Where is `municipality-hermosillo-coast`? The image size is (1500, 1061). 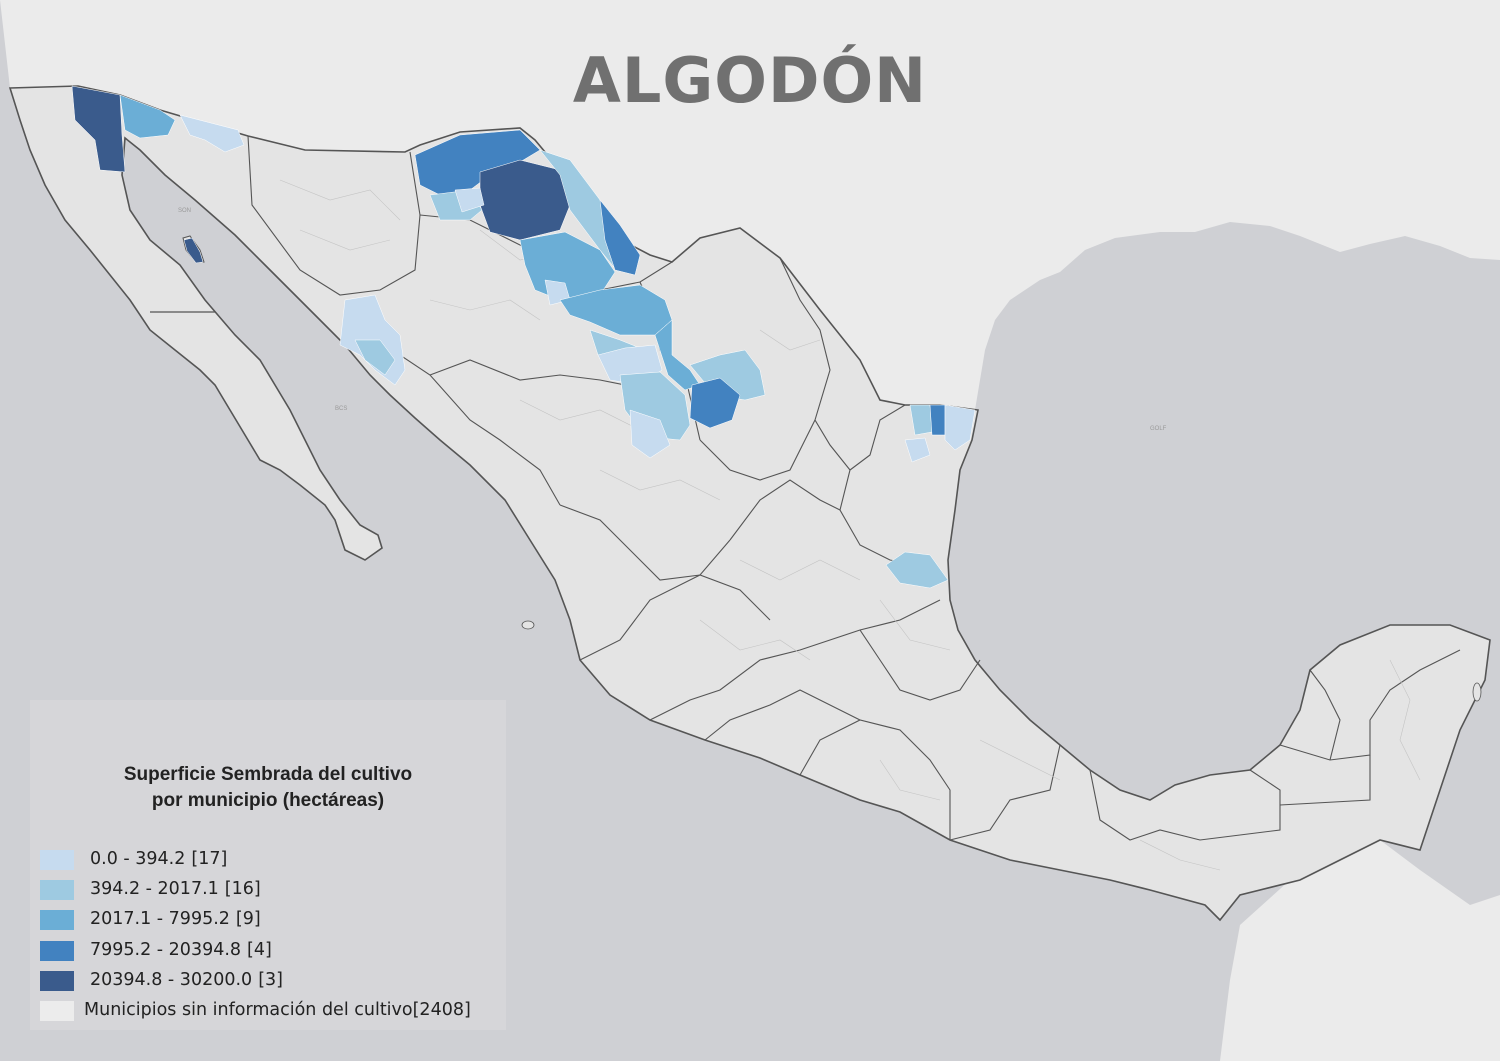
municipality-hermosillo-coast is located at coordinates (193, 250).